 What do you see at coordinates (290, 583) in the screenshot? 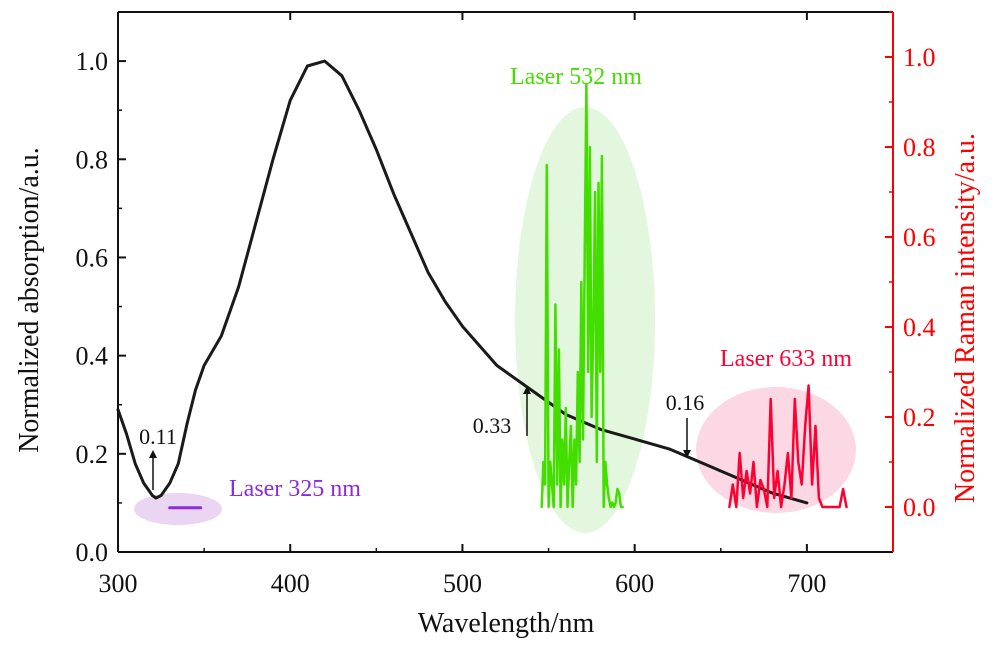
I see `x-tick-label: 400` at bounding box center [290, 583].